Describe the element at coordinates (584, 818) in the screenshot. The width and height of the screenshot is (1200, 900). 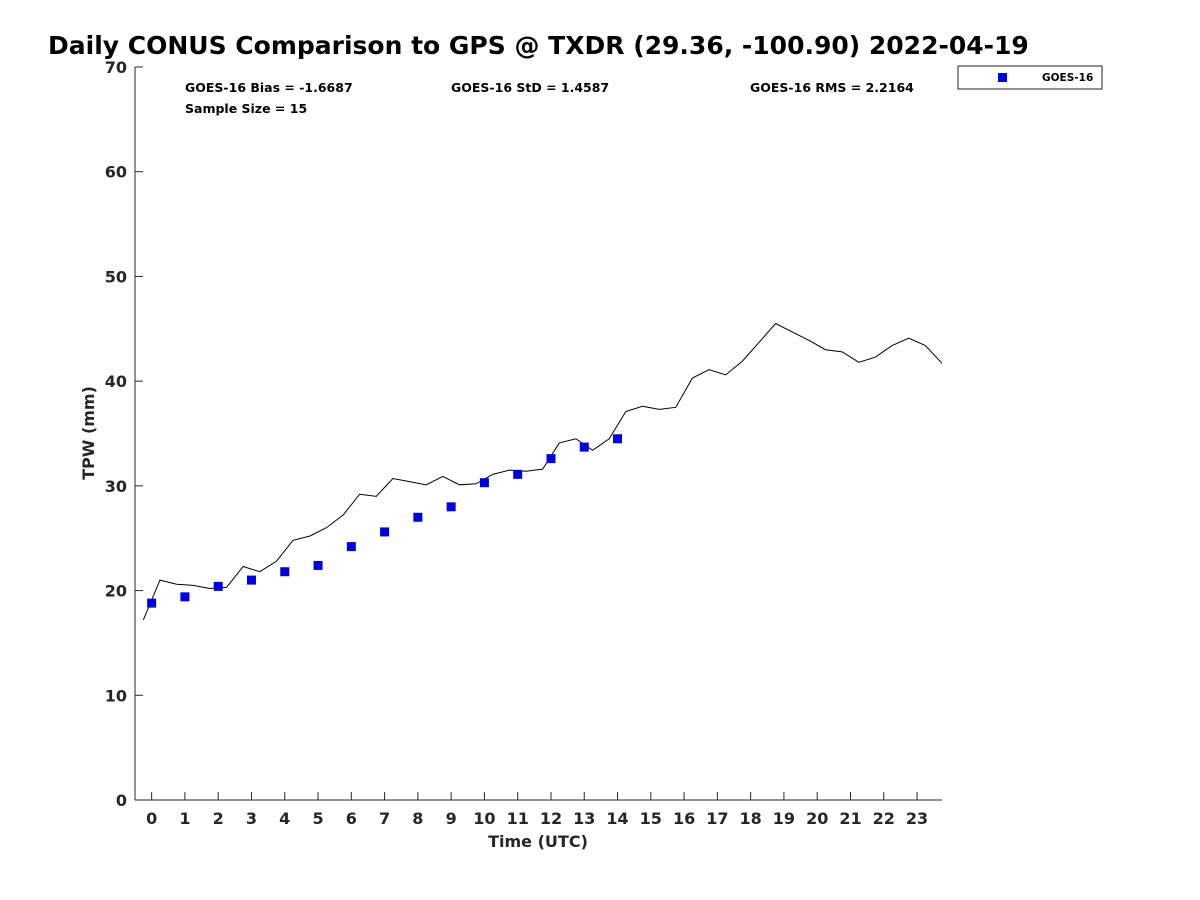
I see `x-tick-label: 13` at that location.